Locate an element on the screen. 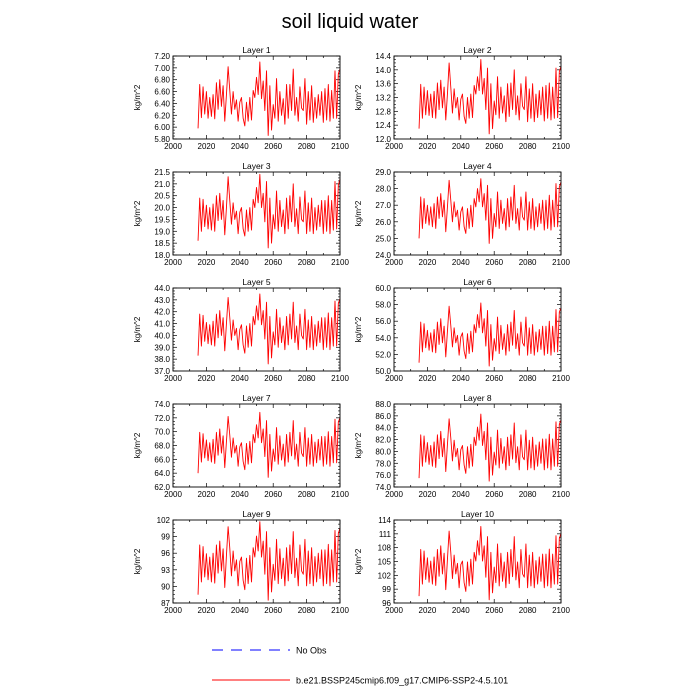  y-tick-label: 102 is located at coordinates (164, 520).